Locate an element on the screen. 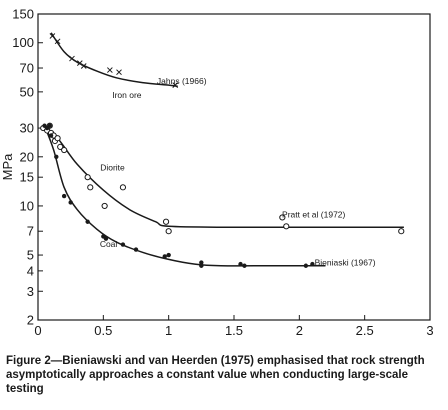  y-tick-label: 10 is located at coordinates (27, 205).